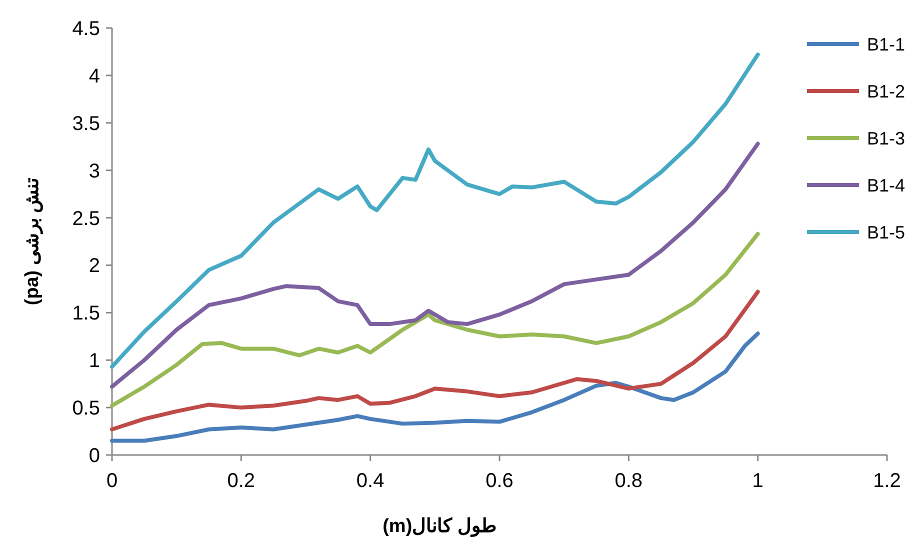 The height and width of the screenshot is (545, 915). Describe the element at coordinates (86, 313) in the screenshot. I see `y-tick-label: 1.5` at that location.